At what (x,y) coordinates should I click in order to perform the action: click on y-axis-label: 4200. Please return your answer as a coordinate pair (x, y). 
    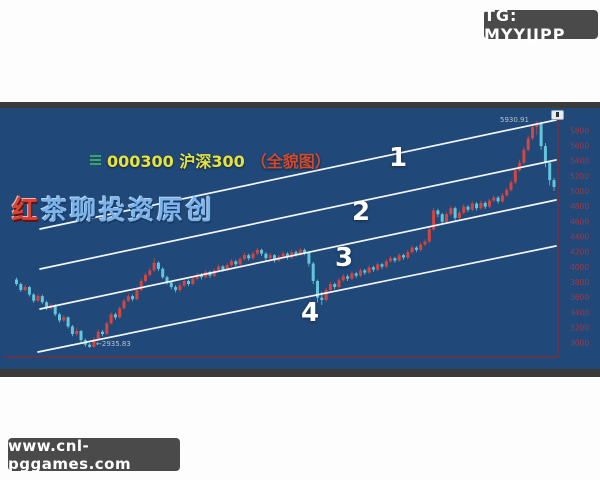
    Looking at the image, I should click on (579, 252).